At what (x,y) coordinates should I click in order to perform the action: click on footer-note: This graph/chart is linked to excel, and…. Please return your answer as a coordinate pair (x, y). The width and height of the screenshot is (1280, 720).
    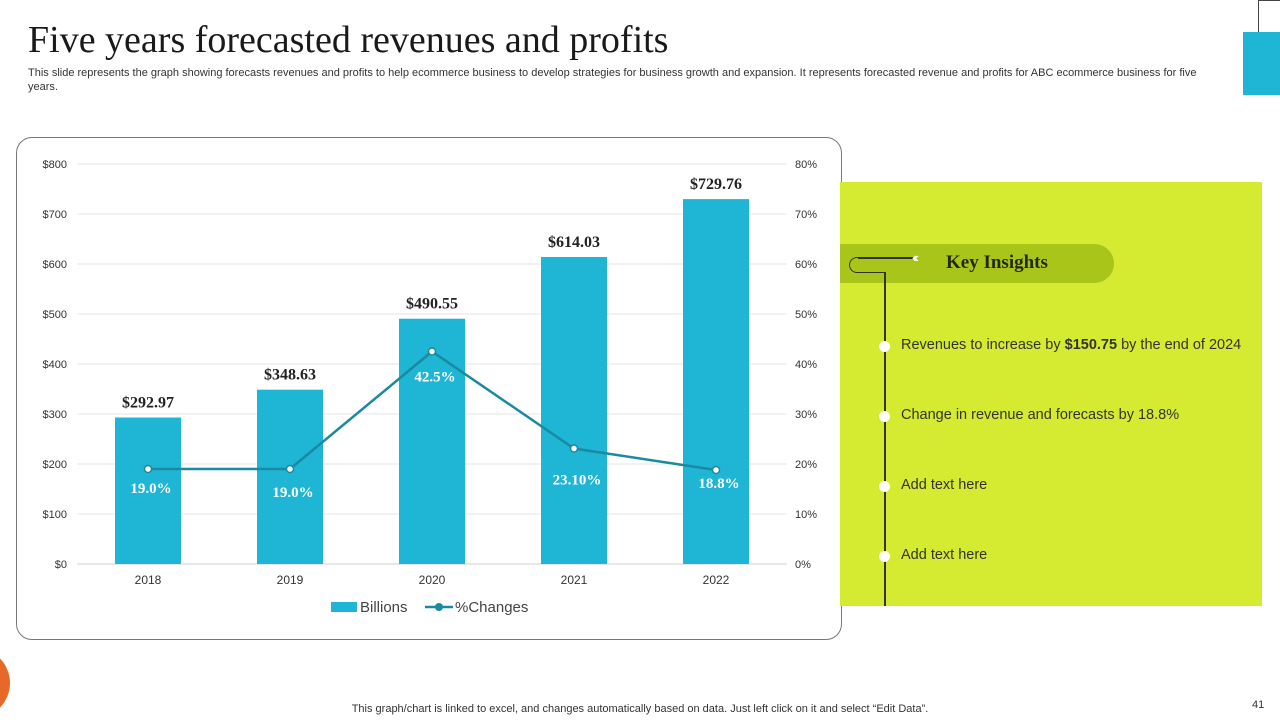
    Looking at the image, I should click on (640, 709).